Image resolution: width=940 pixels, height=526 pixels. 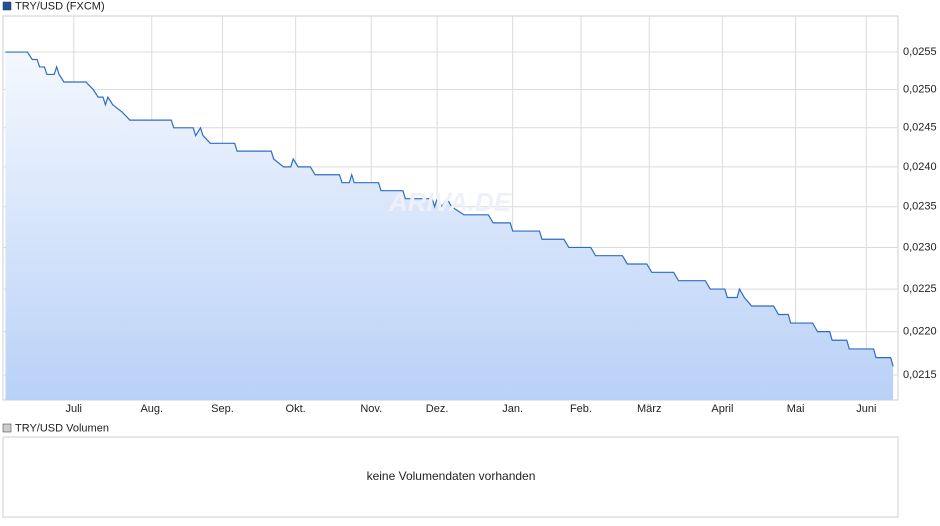 I want to click on x-tick-label: Juni, so click(x=866, y=409).